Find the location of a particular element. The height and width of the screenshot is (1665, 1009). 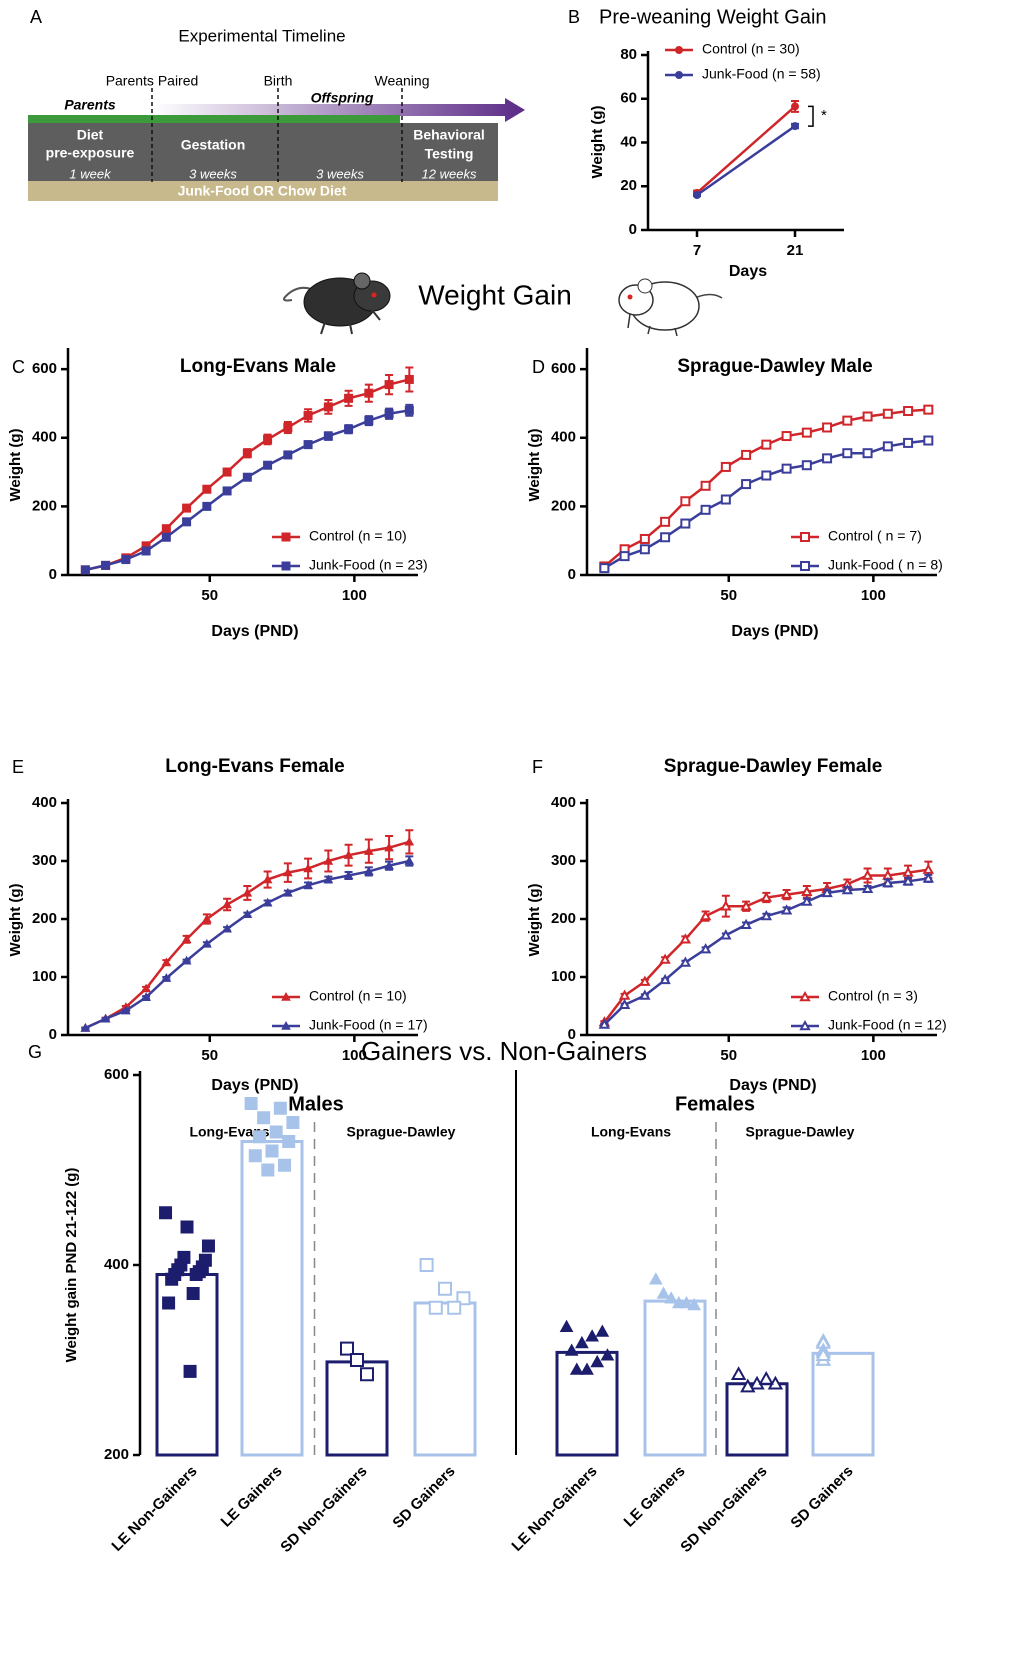

timeline-marker: Birth is located at coordinates (278, 81).